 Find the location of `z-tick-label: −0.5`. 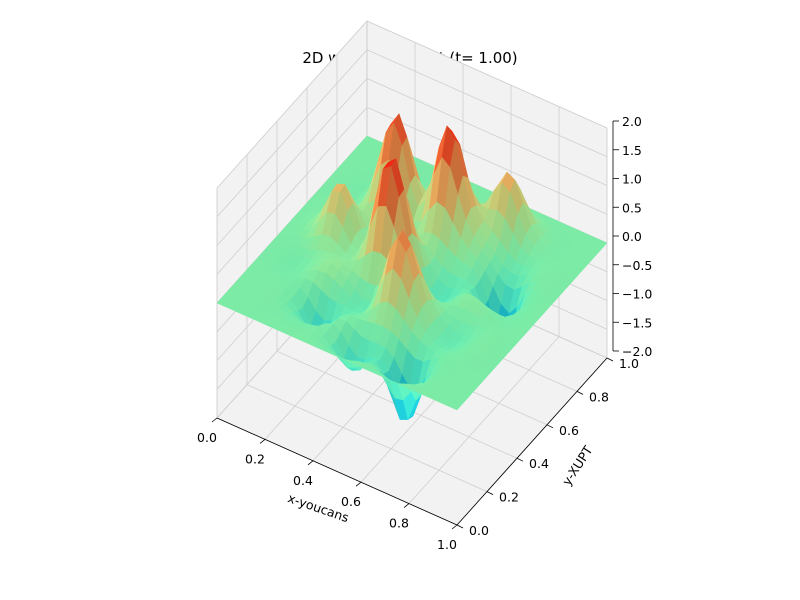

z-tick-label: −0.5 is located at coordinates (637, 265).